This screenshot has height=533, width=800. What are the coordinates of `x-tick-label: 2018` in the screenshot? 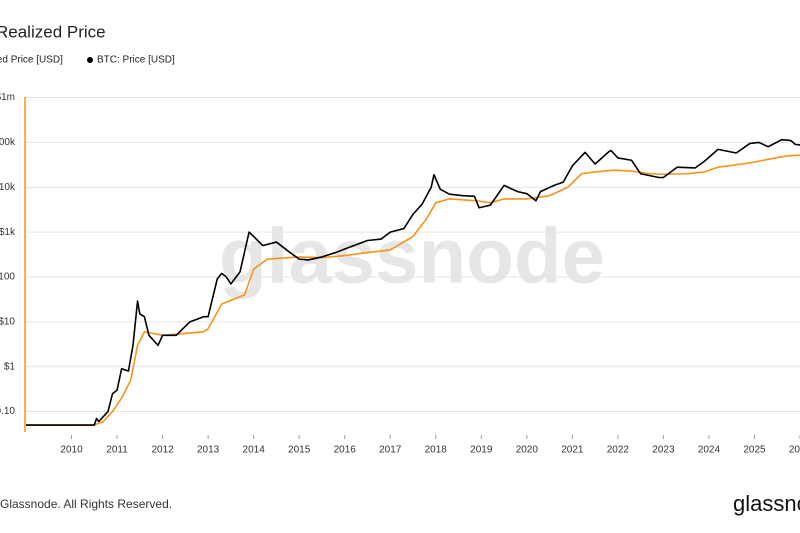 It's located at (436, 450).